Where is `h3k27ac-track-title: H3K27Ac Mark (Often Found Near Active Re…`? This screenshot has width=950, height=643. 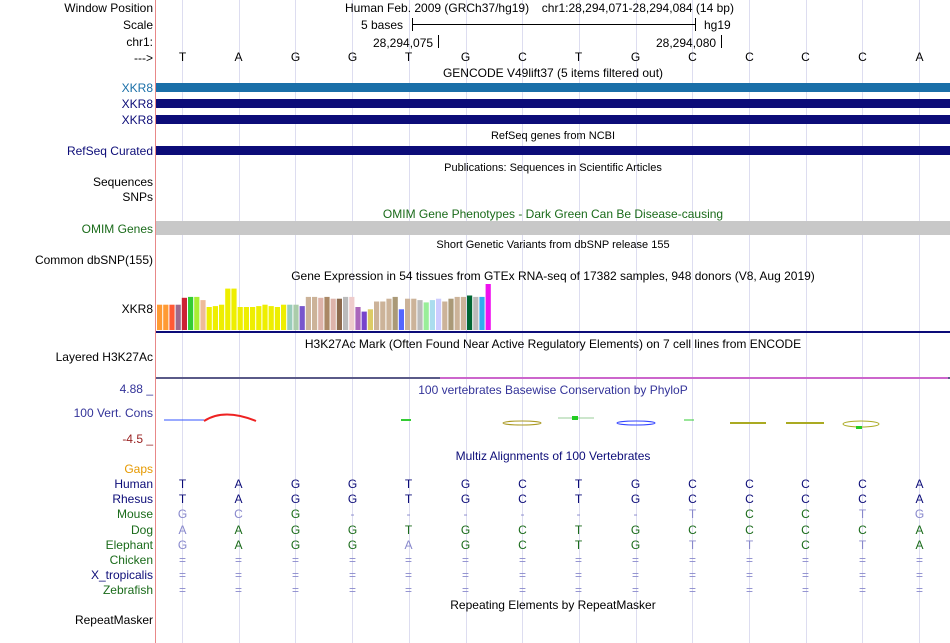 h3k27ac-track-title: H3K27Ac Mark (Often Found Near Active Re… is located at coordinates (553, 344).